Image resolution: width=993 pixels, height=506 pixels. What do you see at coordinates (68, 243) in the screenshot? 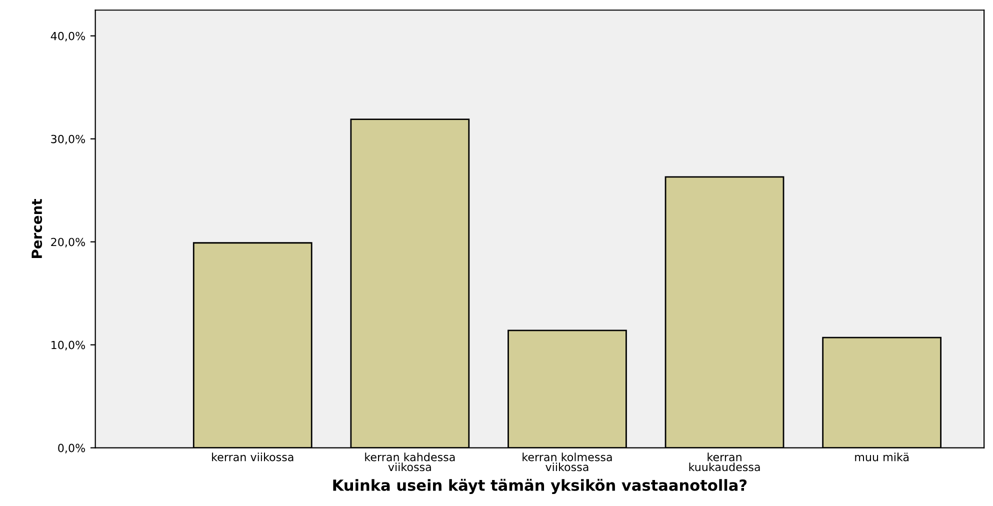
I see `y-tick-label: 20,0%` at bounding box center [68, 243].